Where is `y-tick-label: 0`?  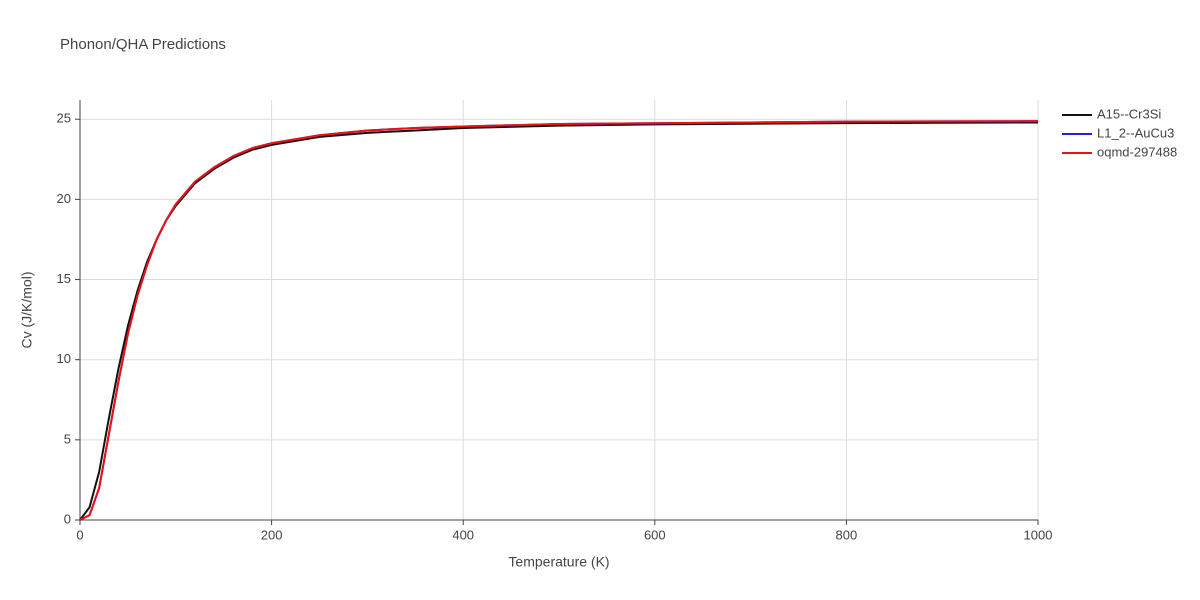 y-tick-label: 0 is located at coordinates (67, 518).